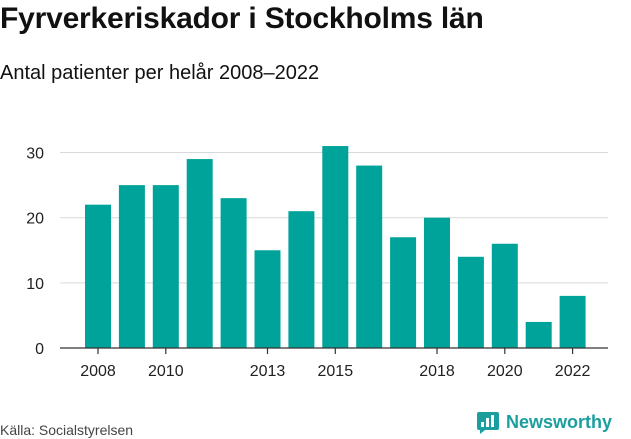  What do you see at coordinates (39, 349) in the screenshot?
I see `y-tick-label: 0` at bounding box center [39, 349].